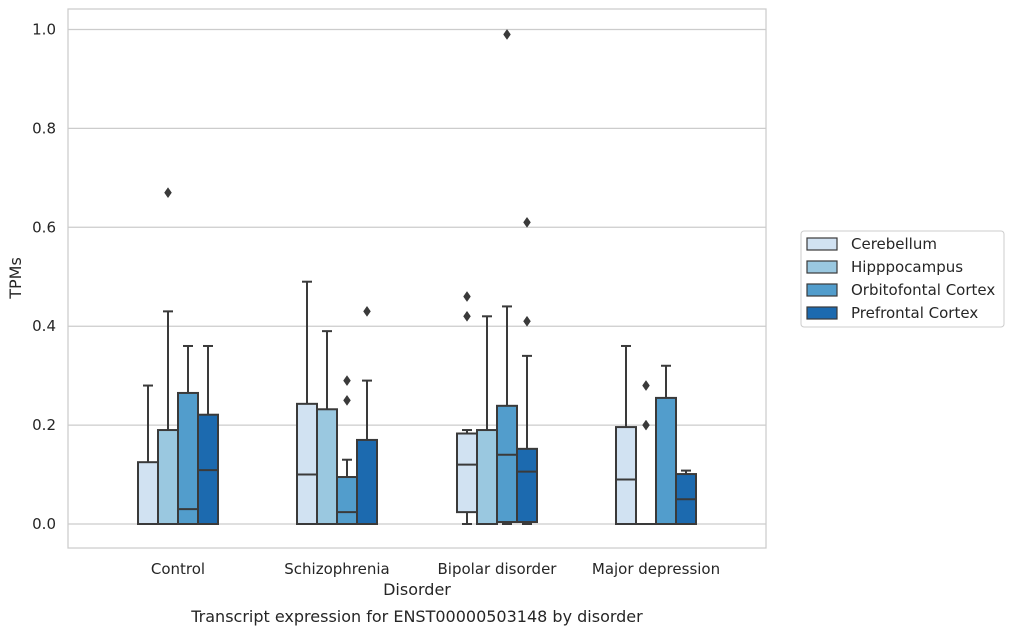 The width and height of the screenshot is (1014, 634). Describe the element at coordinates (894, 244) in the screenshot. I see `legend-label-0: Cerebellum` at that location.